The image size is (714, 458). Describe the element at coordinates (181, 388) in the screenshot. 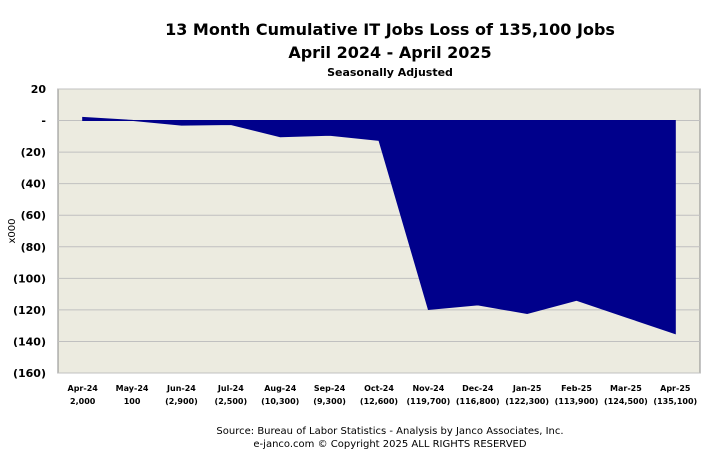

I see `x-tick-label: Jun-24` at that location.